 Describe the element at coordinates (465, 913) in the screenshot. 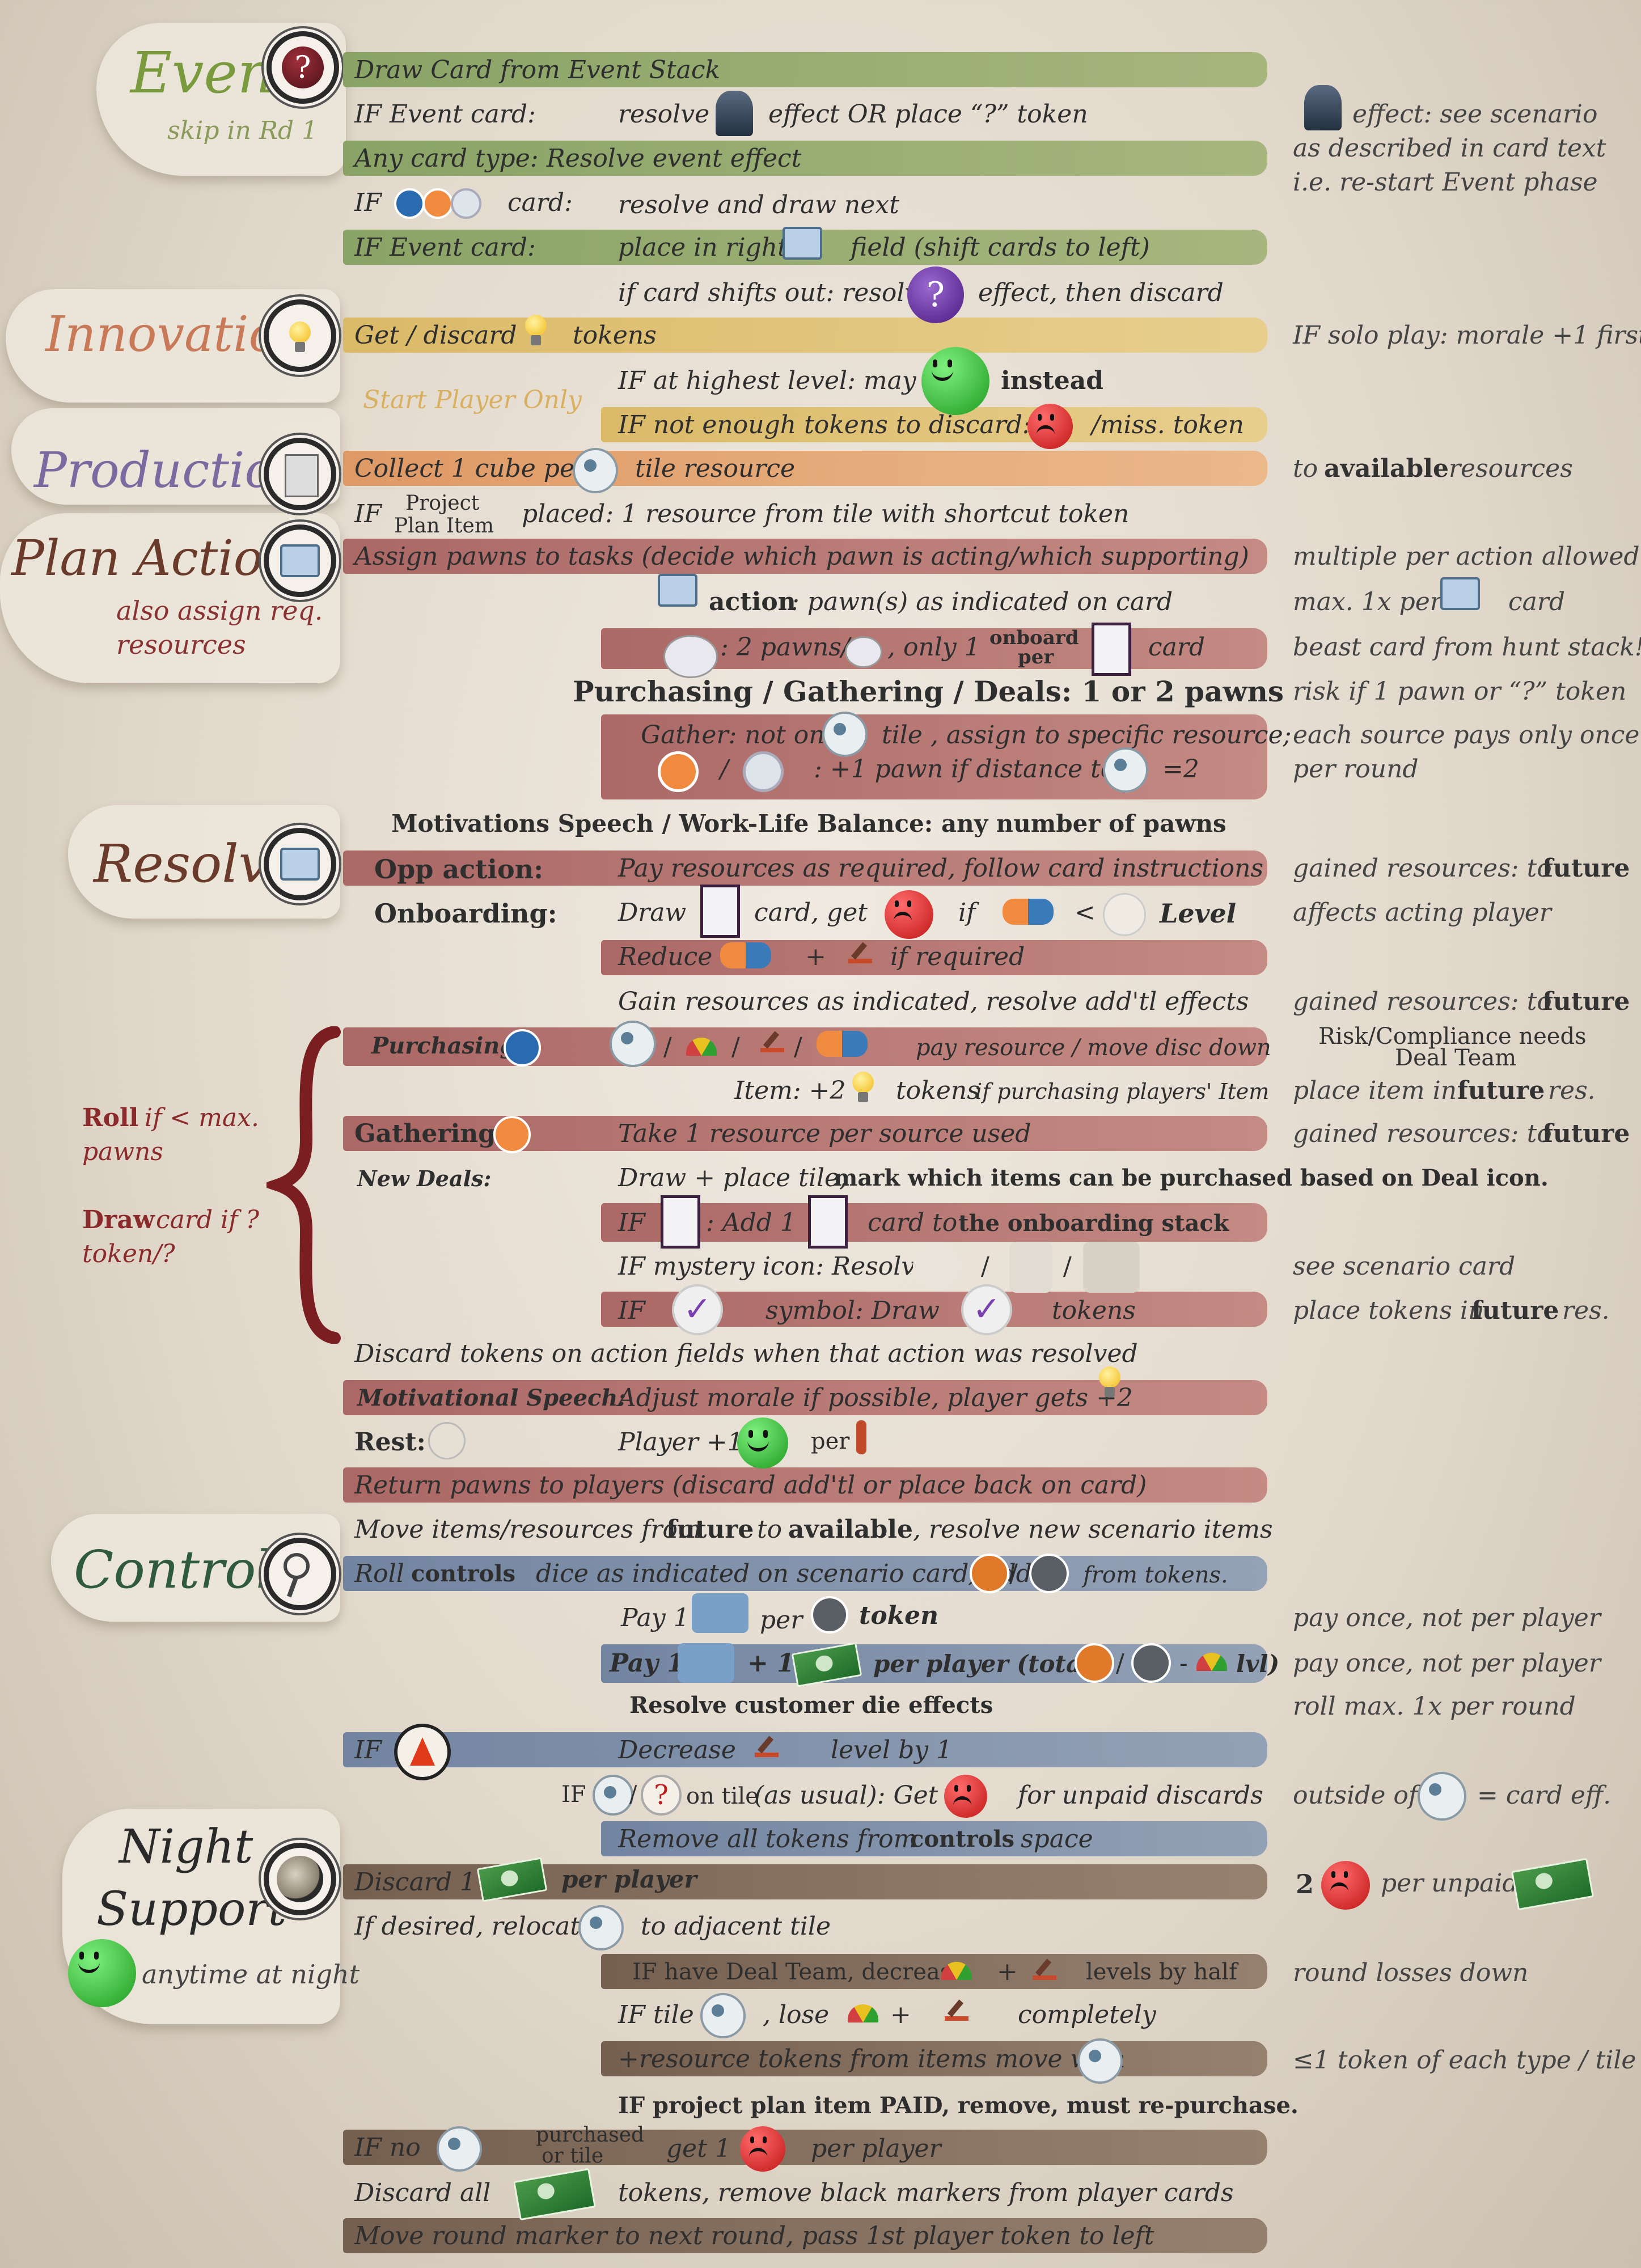

I see `row-onboarding-label: Onboarding:` at that location.